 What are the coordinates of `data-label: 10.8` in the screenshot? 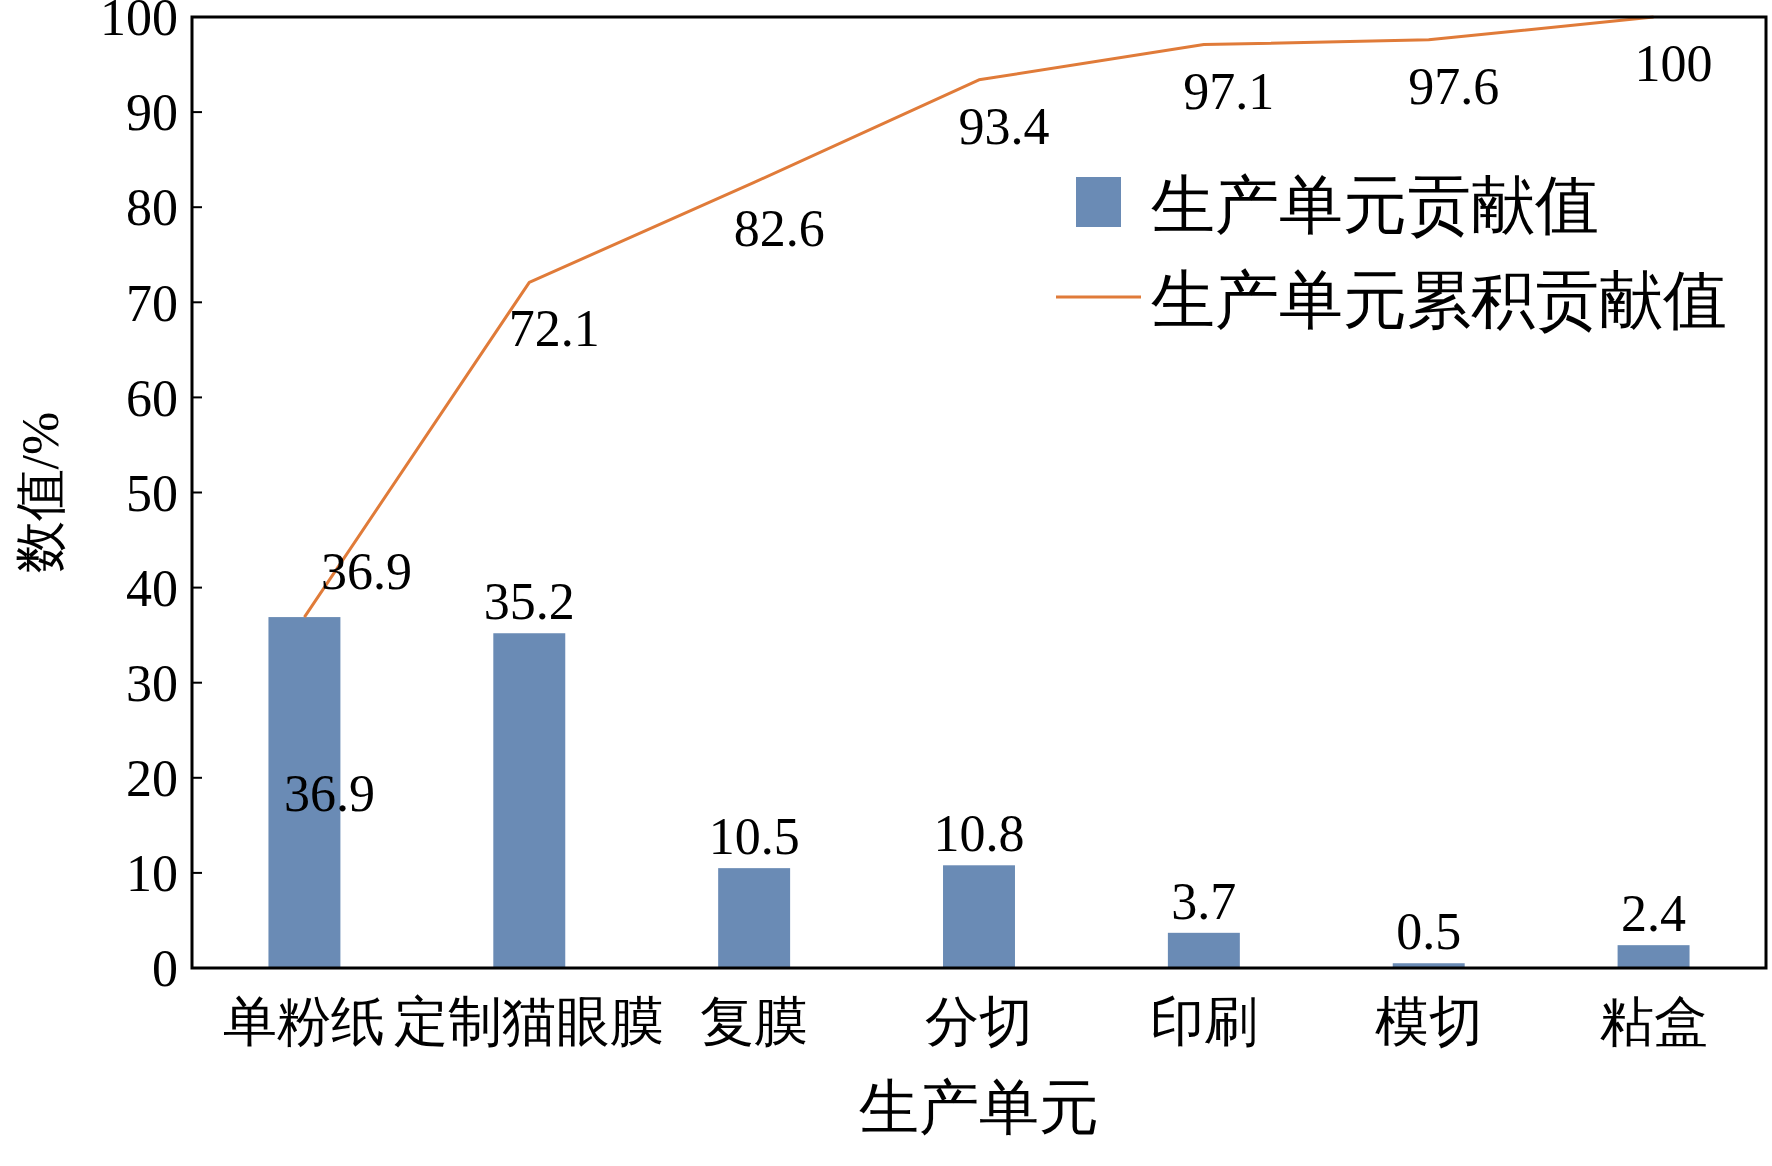 It's located at (979, 834).